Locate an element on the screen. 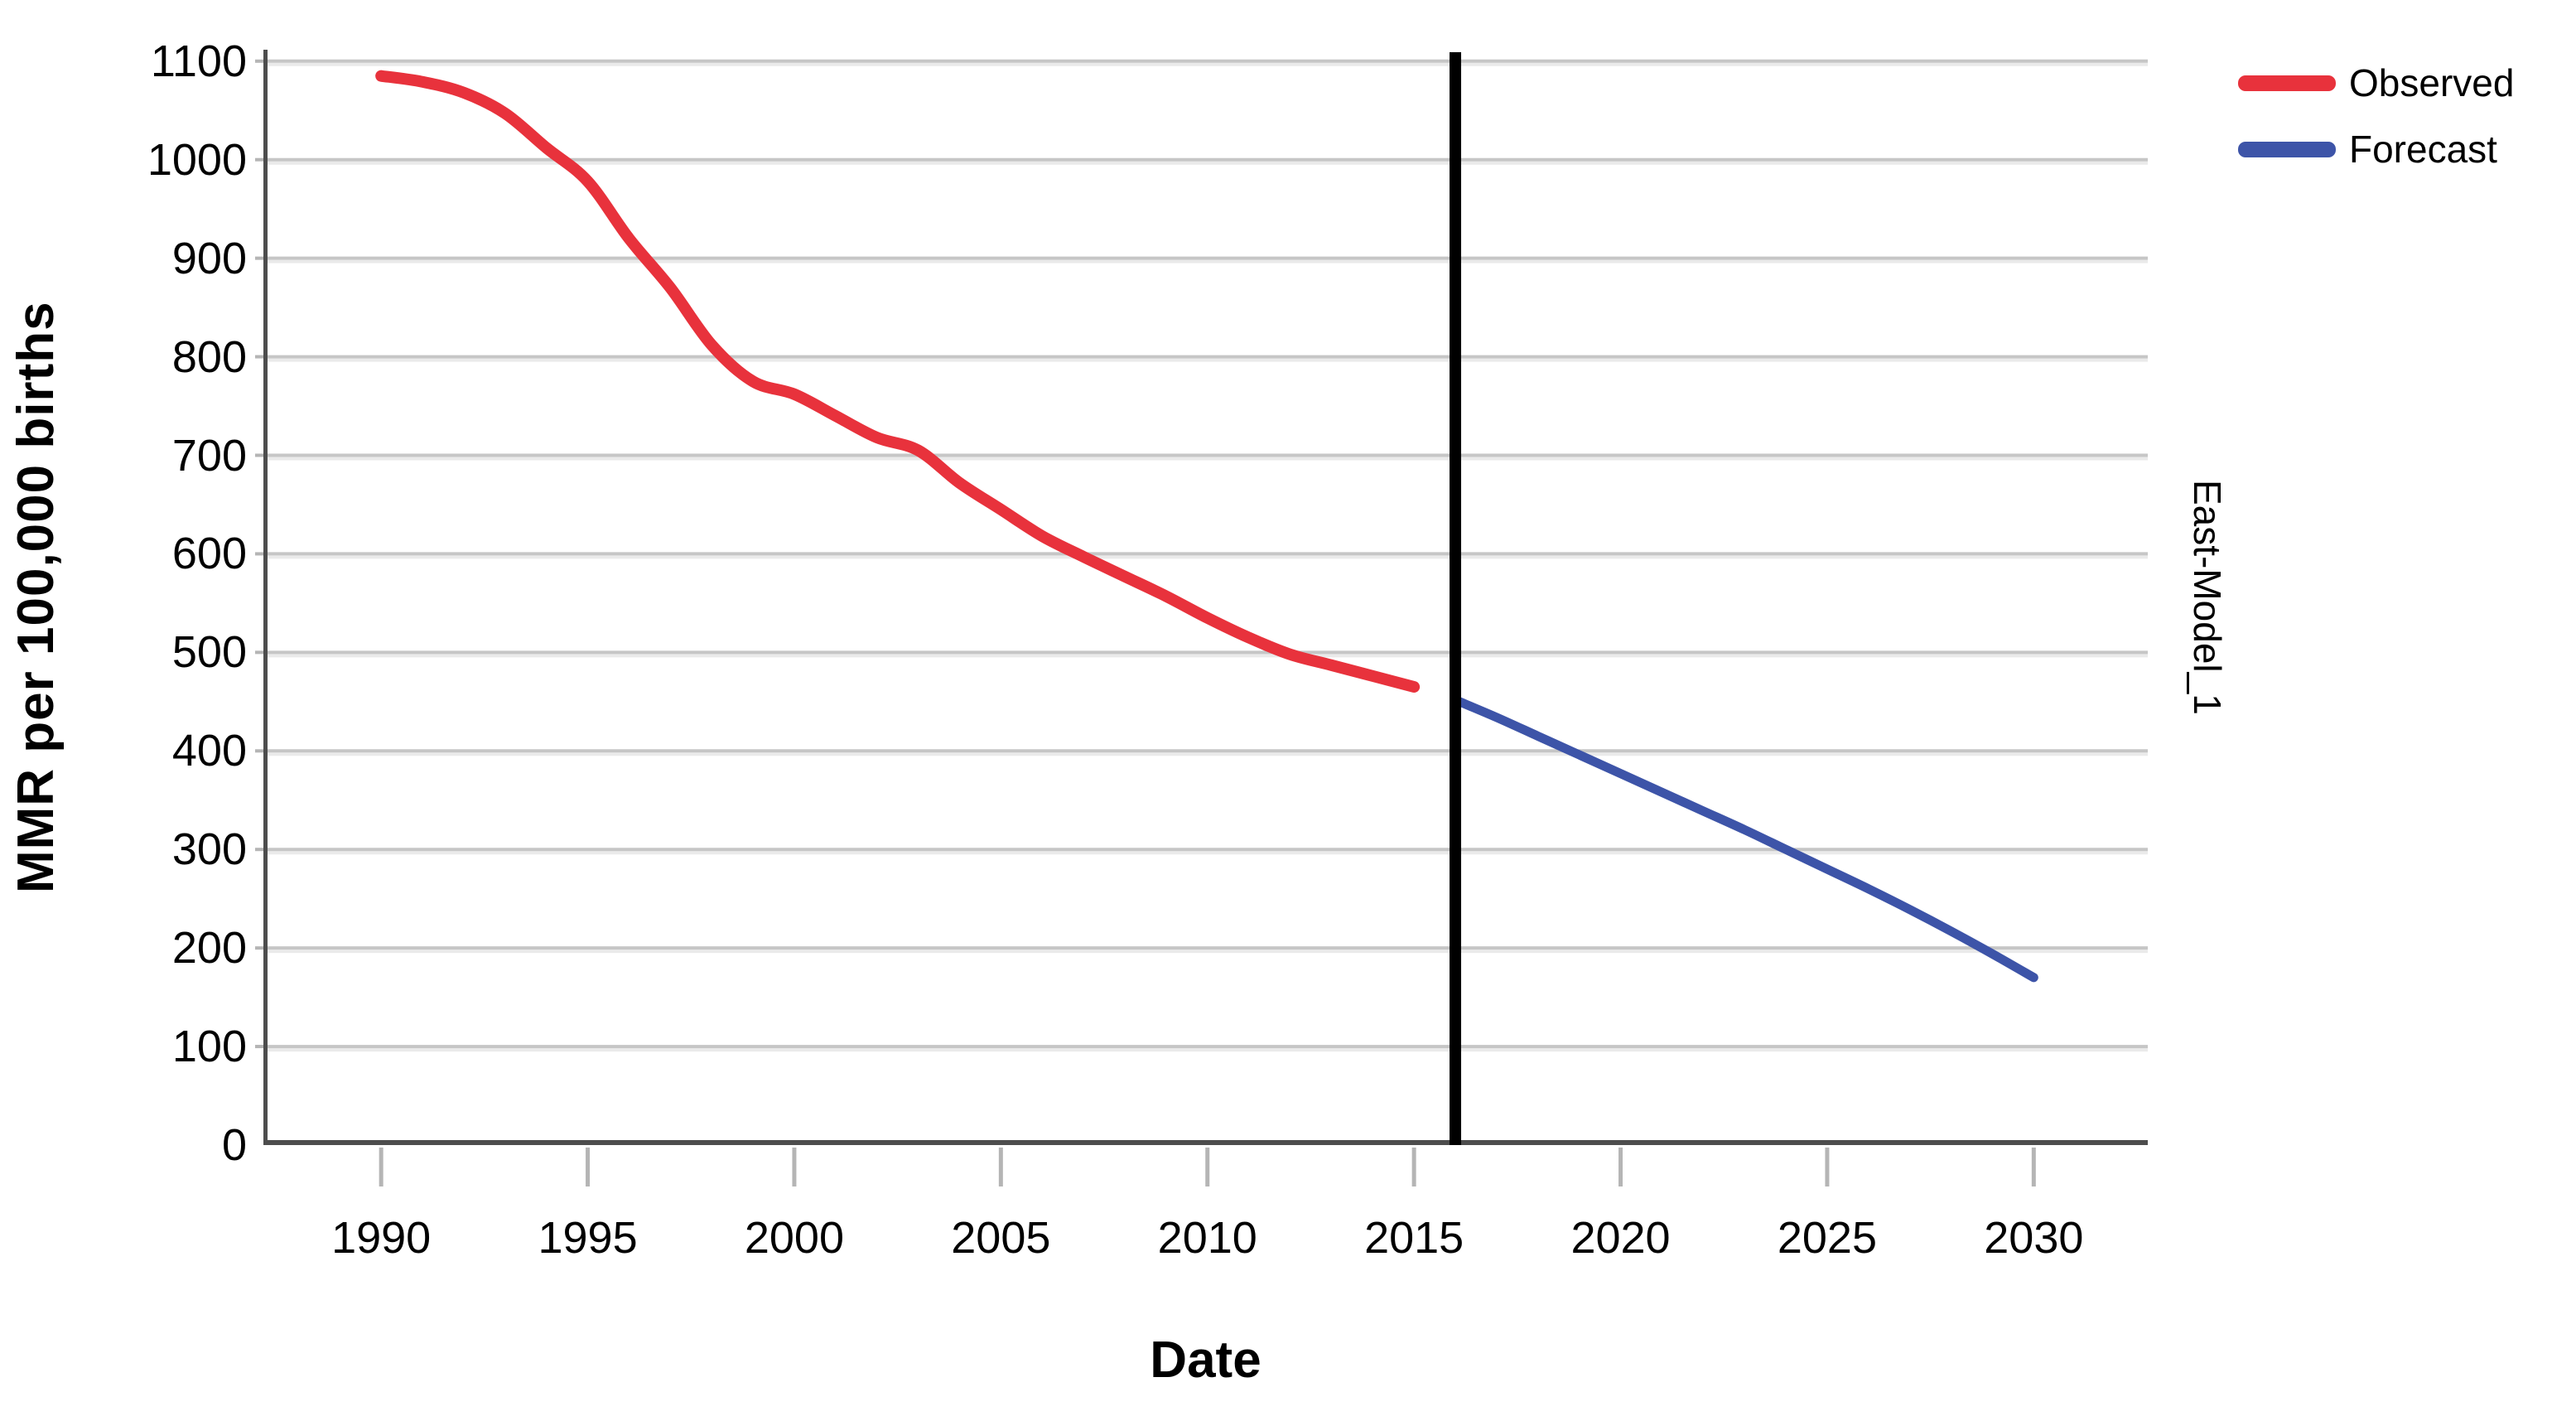 The width and height of the screenshot is (2576, 1416). legend-label-observed: Observed is located at coordinates (2432, 82).